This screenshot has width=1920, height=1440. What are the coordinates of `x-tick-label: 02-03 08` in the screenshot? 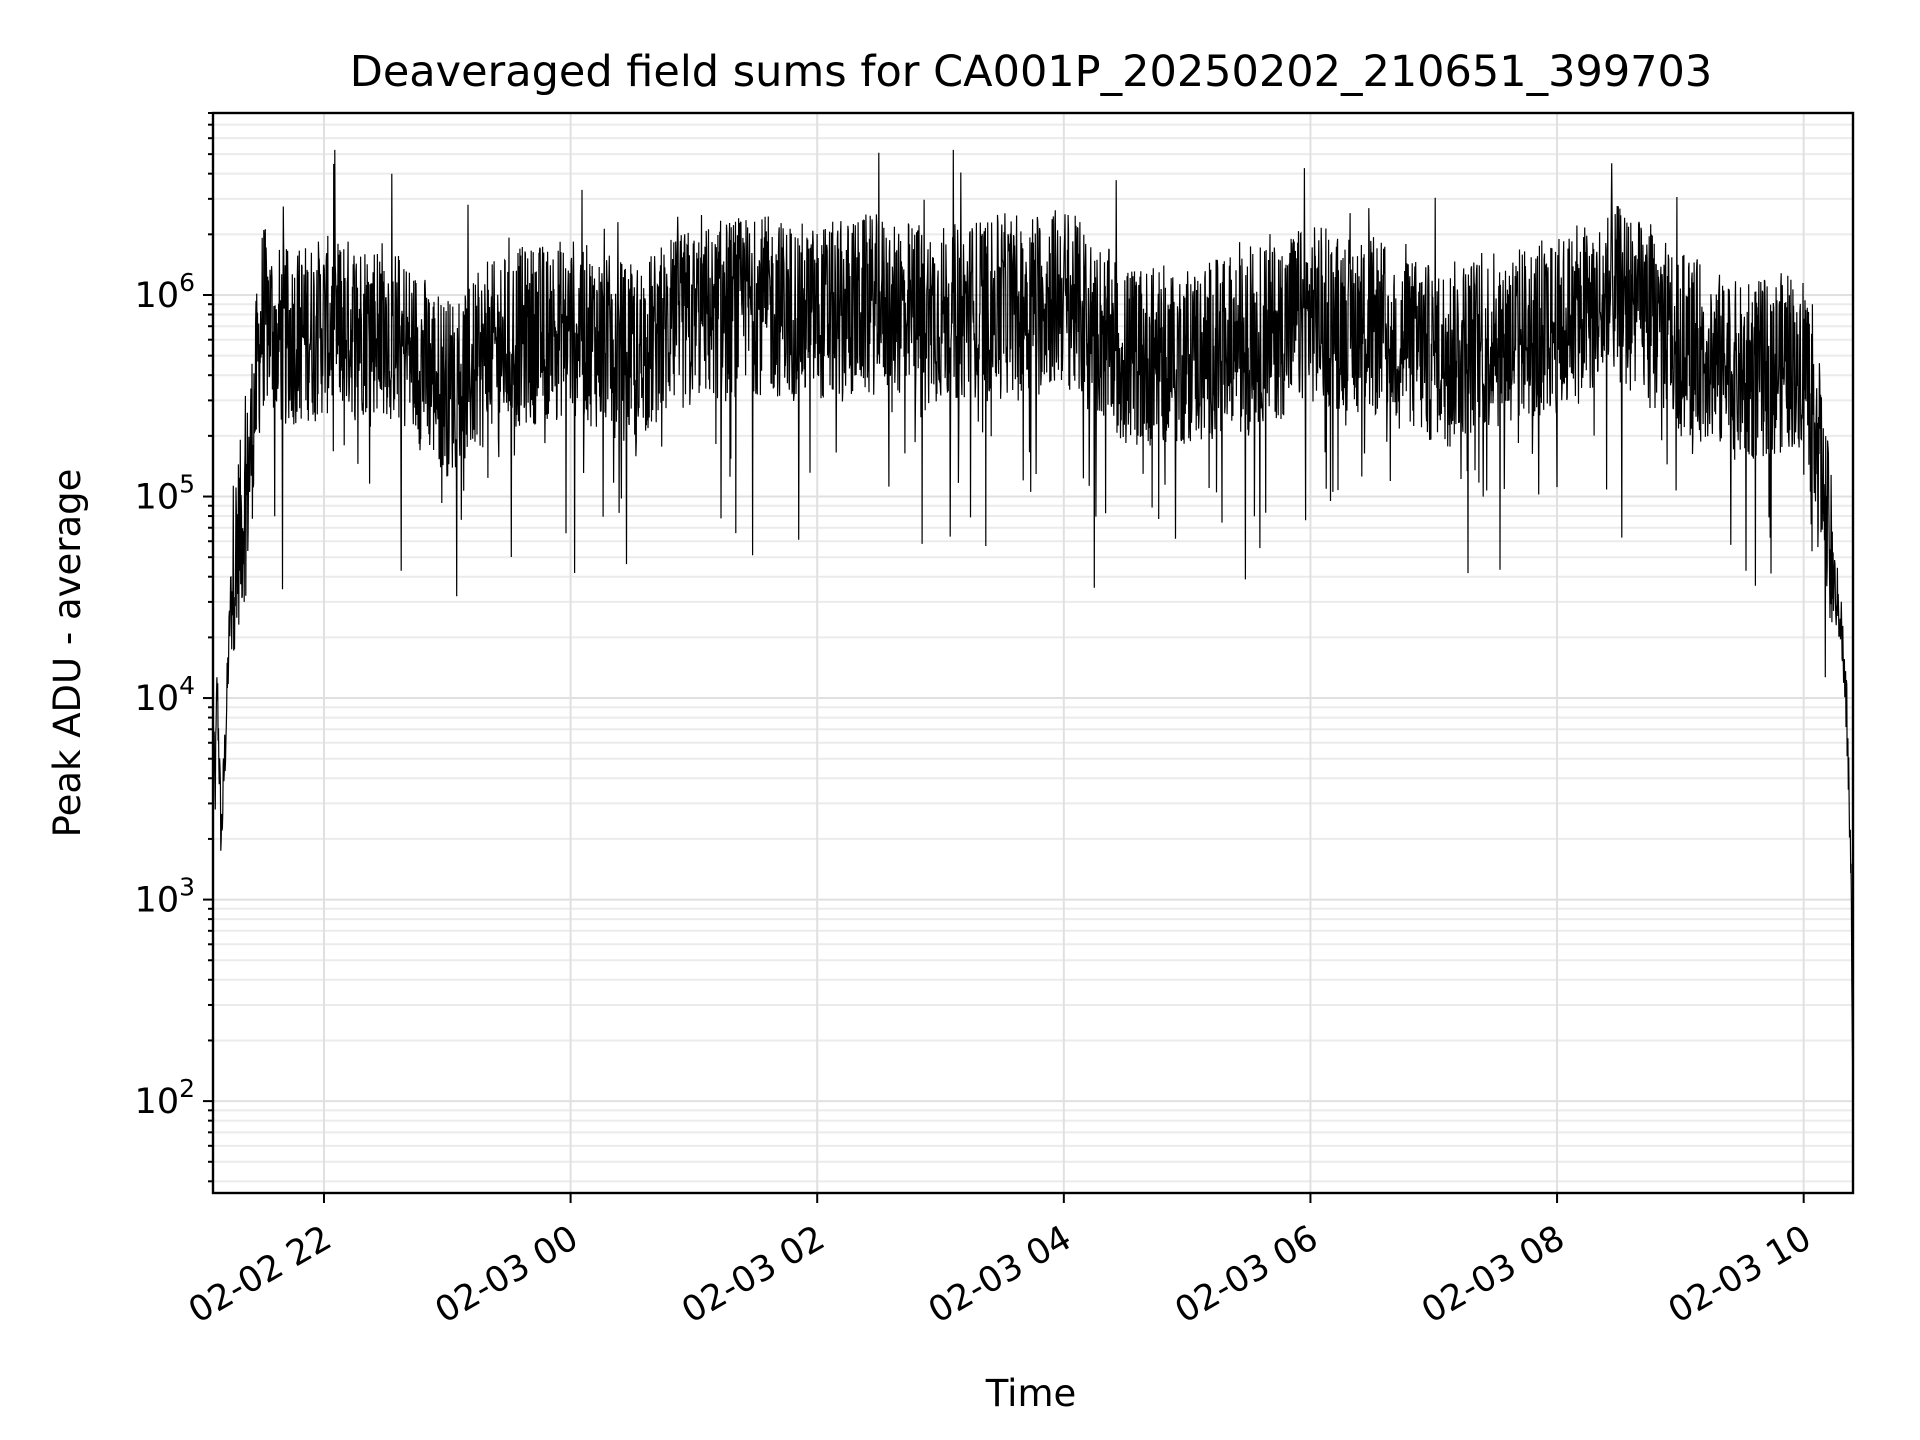 It's located at (1493, 1274).